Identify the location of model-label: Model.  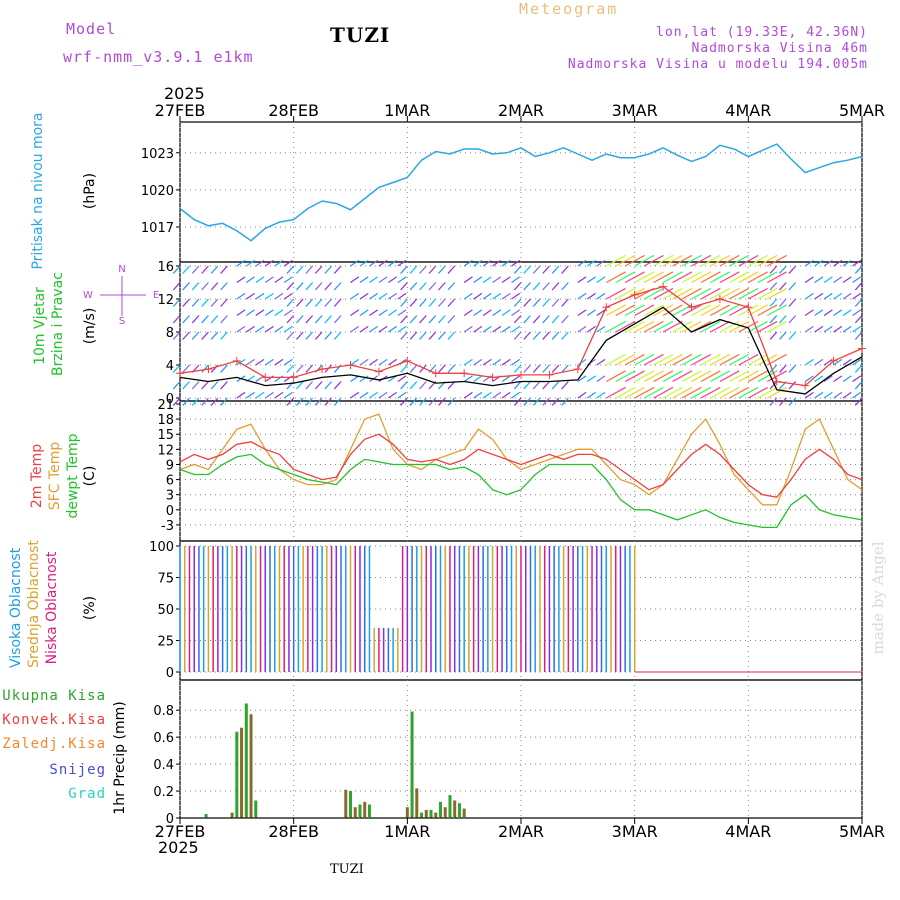
(91, 29).